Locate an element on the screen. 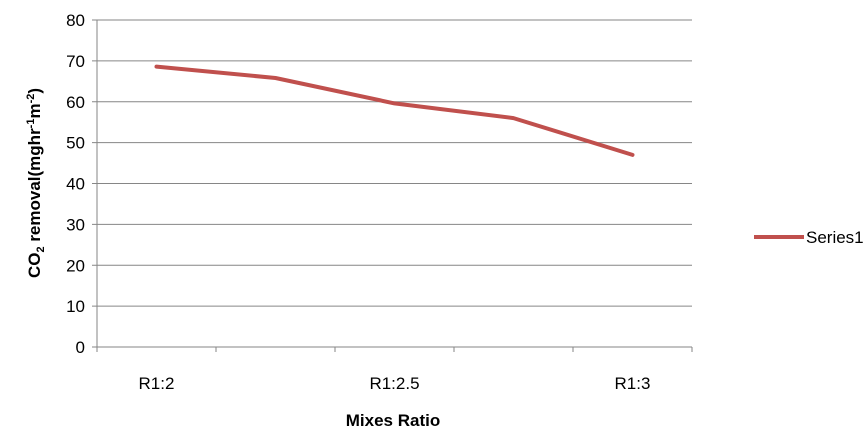 The image size is (863, 431). y-axis-title-mid1: removal(mghr is located at coordinates (34, 187).